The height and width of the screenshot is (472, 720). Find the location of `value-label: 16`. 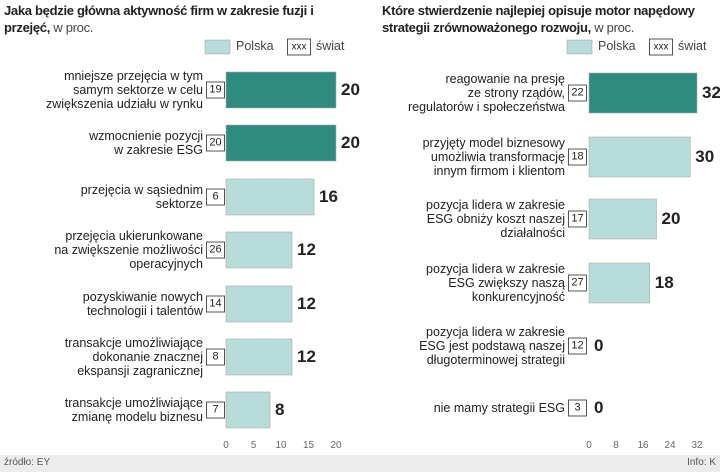

value-label: 16 is located at coordinates (328, 196).